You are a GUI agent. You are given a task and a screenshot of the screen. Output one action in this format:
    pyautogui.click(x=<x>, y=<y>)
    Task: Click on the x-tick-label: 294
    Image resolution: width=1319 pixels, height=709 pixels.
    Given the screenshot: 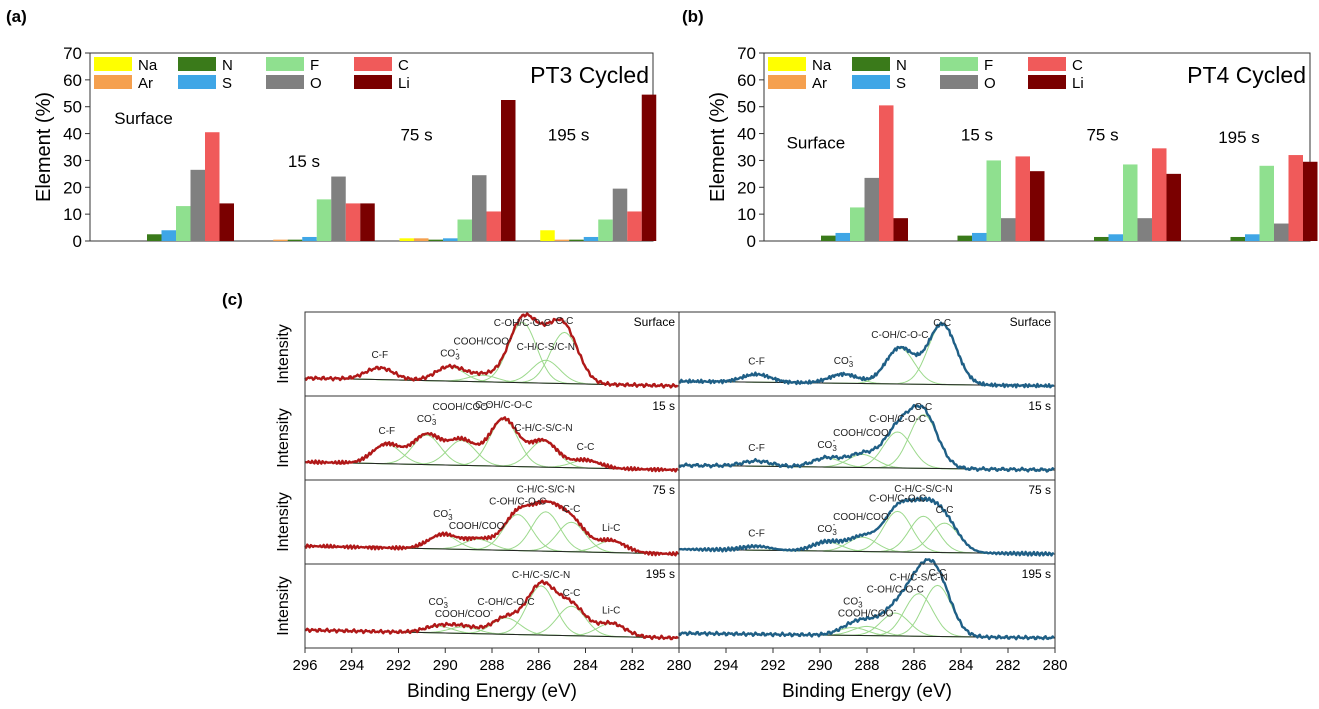 What is the action you would take?
    pyautogui.click(x=351, y=665)
    